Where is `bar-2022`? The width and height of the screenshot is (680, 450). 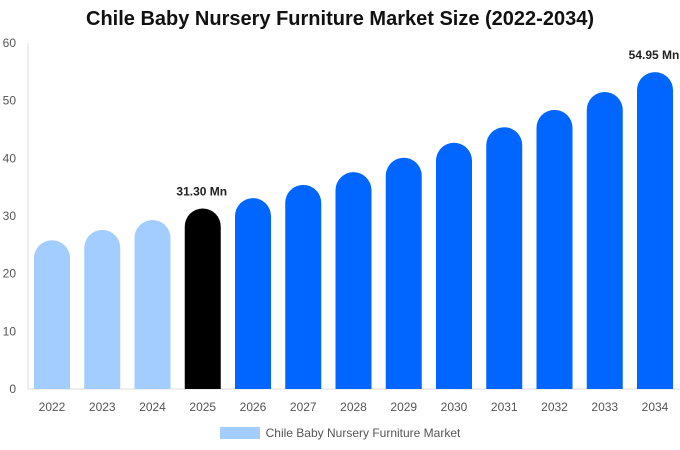 bar-2022 is located at coordinates (52, 314).